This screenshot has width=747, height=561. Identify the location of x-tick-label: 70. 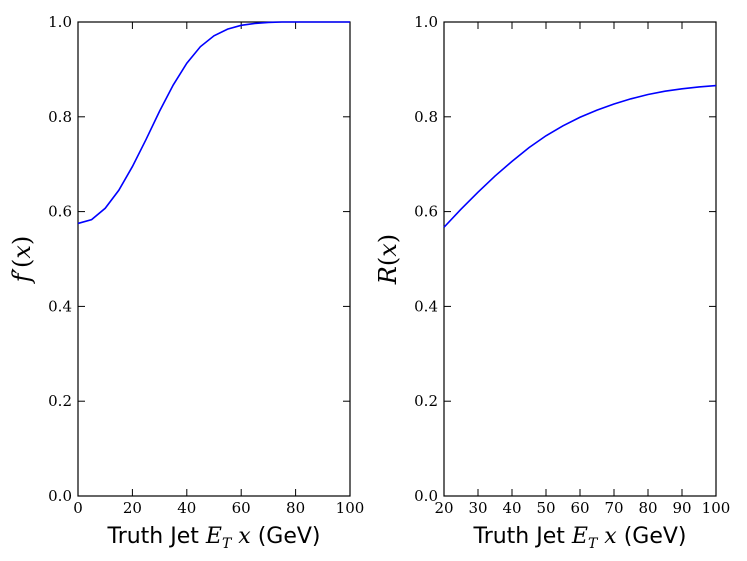
(613, 508).